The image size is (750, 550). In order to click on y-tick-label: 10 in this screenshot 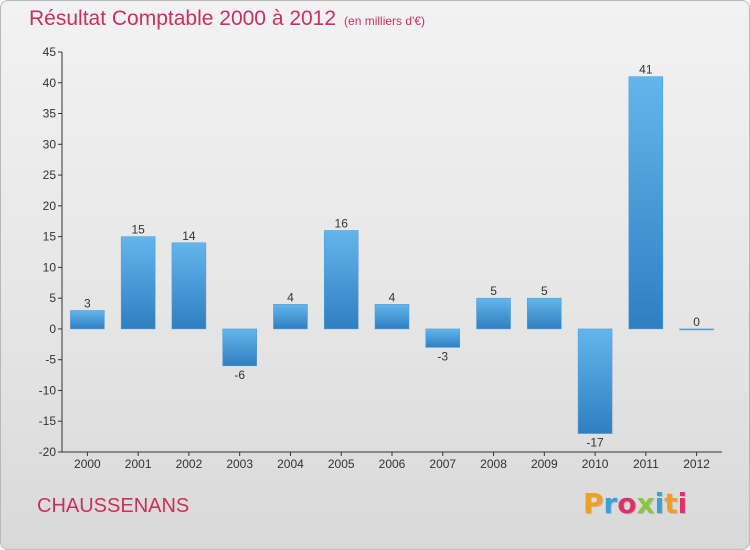, I will do `click(50, 267)`.